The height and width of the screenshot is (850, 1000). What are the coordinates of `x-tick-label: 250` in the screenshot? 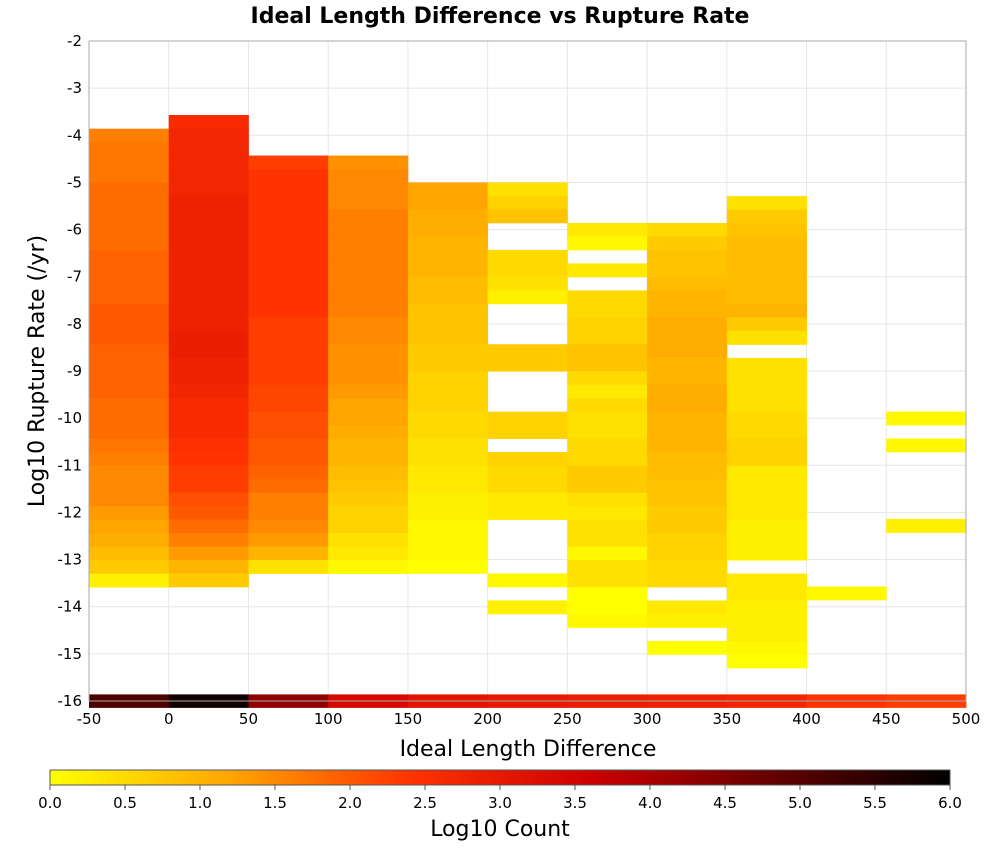 It's located at (567, 719).